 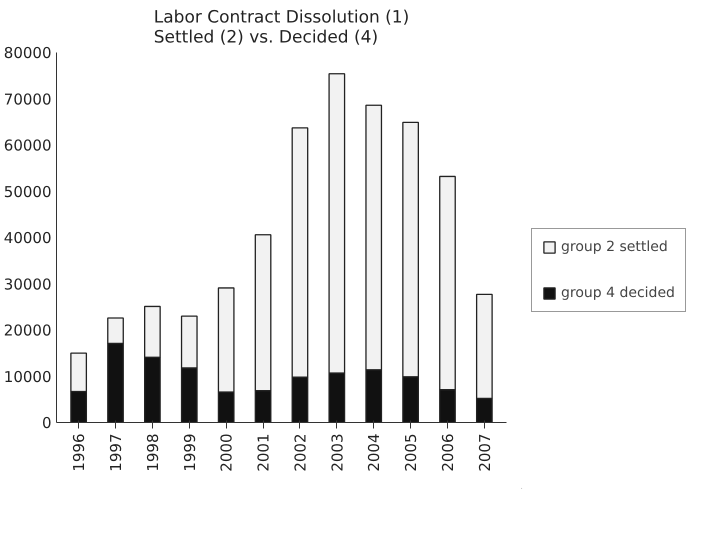 What do you see at coordinates (447, 452) in the screenshot?
I see `x-tick-label: 2006` at bounding box center [447, 452].